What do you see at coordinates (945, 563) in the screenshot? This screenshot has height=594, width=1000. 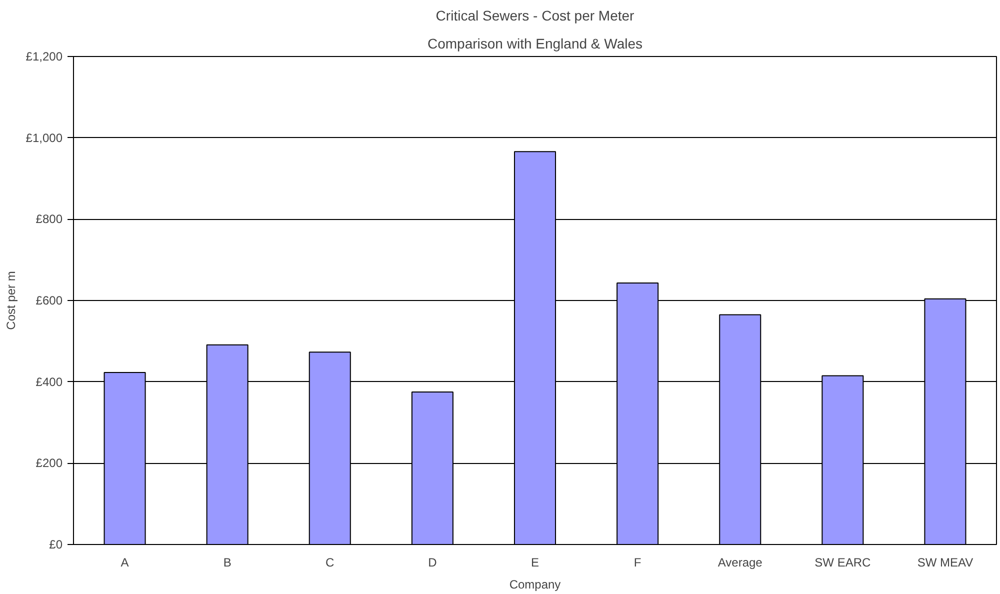 I see `x-tick-label: SW MEAV` at bounding box center [945, 563].